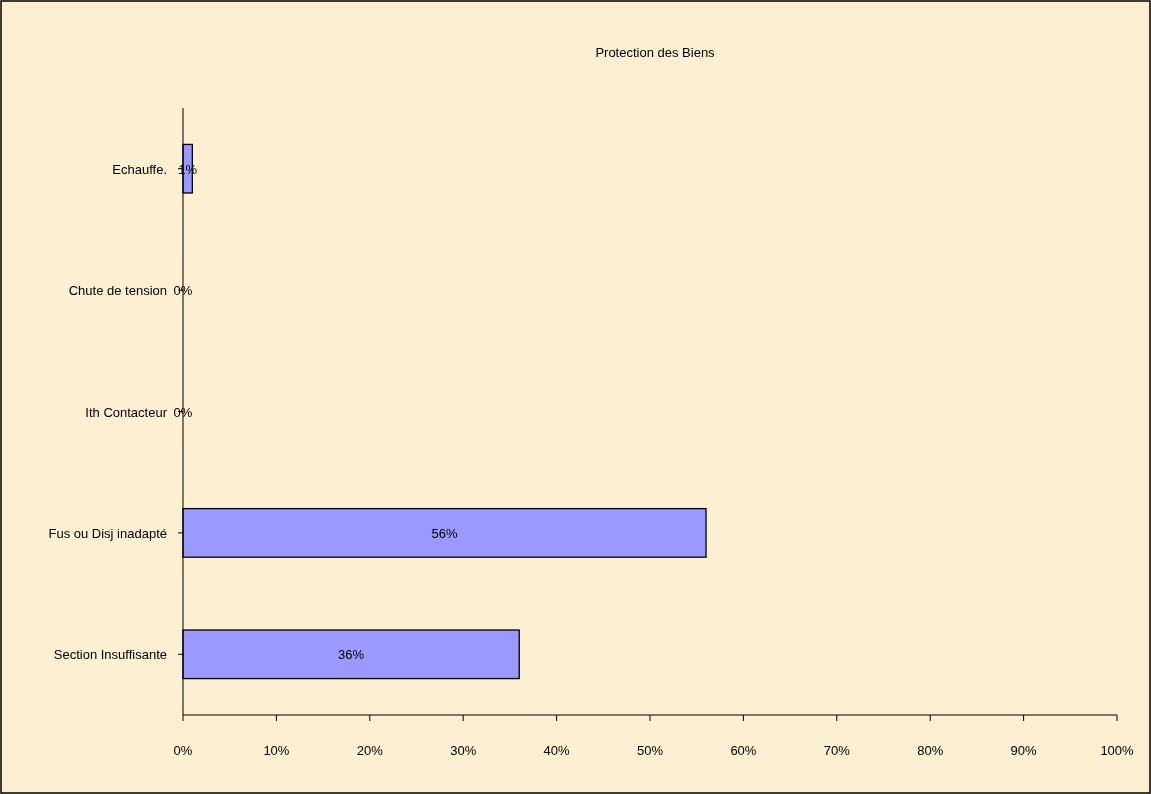 Image resolution: width=1151 pixels, height=794 pixels. Describe the element at coordinates (655, 52) in the screenshot. I see `chart-title: Protection des Biens` at that location.